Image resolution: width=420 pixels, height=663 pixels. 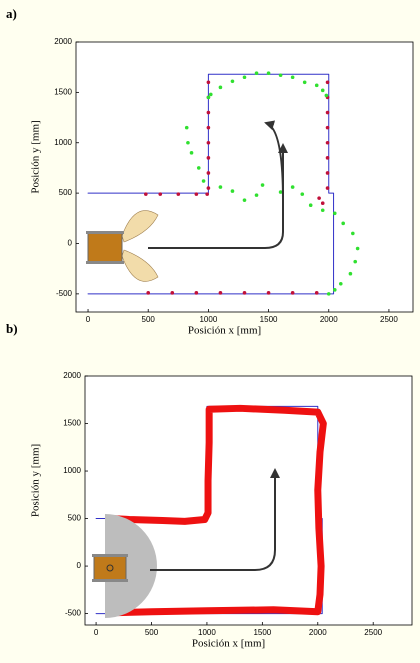 I want to click on y-axis-label: Posición y [mm], so click(x=36, y=480).